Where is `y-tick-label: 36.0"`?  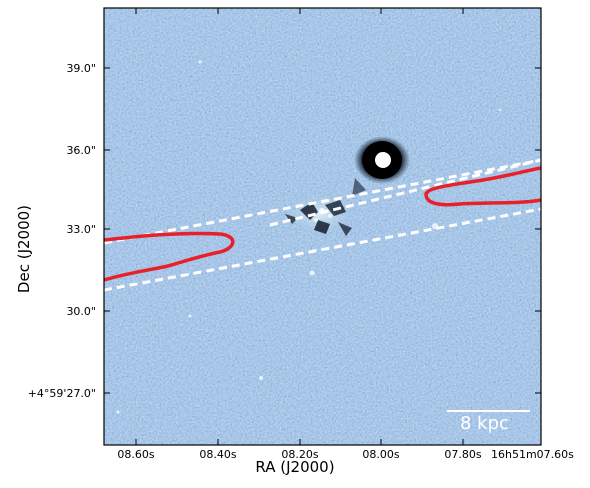 y-tick-label: 36.0" is located at coordinates (81, 150).